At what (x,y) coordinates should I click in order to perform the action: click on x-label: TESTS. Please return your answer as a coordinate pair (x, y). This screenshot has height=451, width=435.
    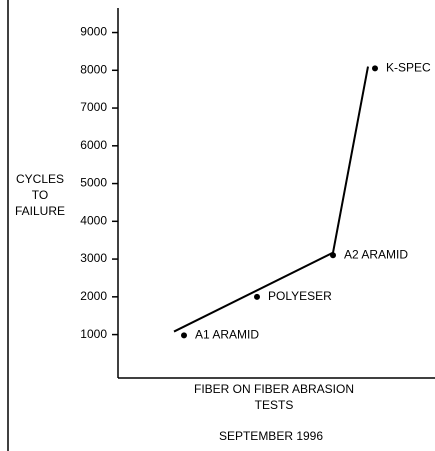
    Looking at the image, I should click on (274, 405).